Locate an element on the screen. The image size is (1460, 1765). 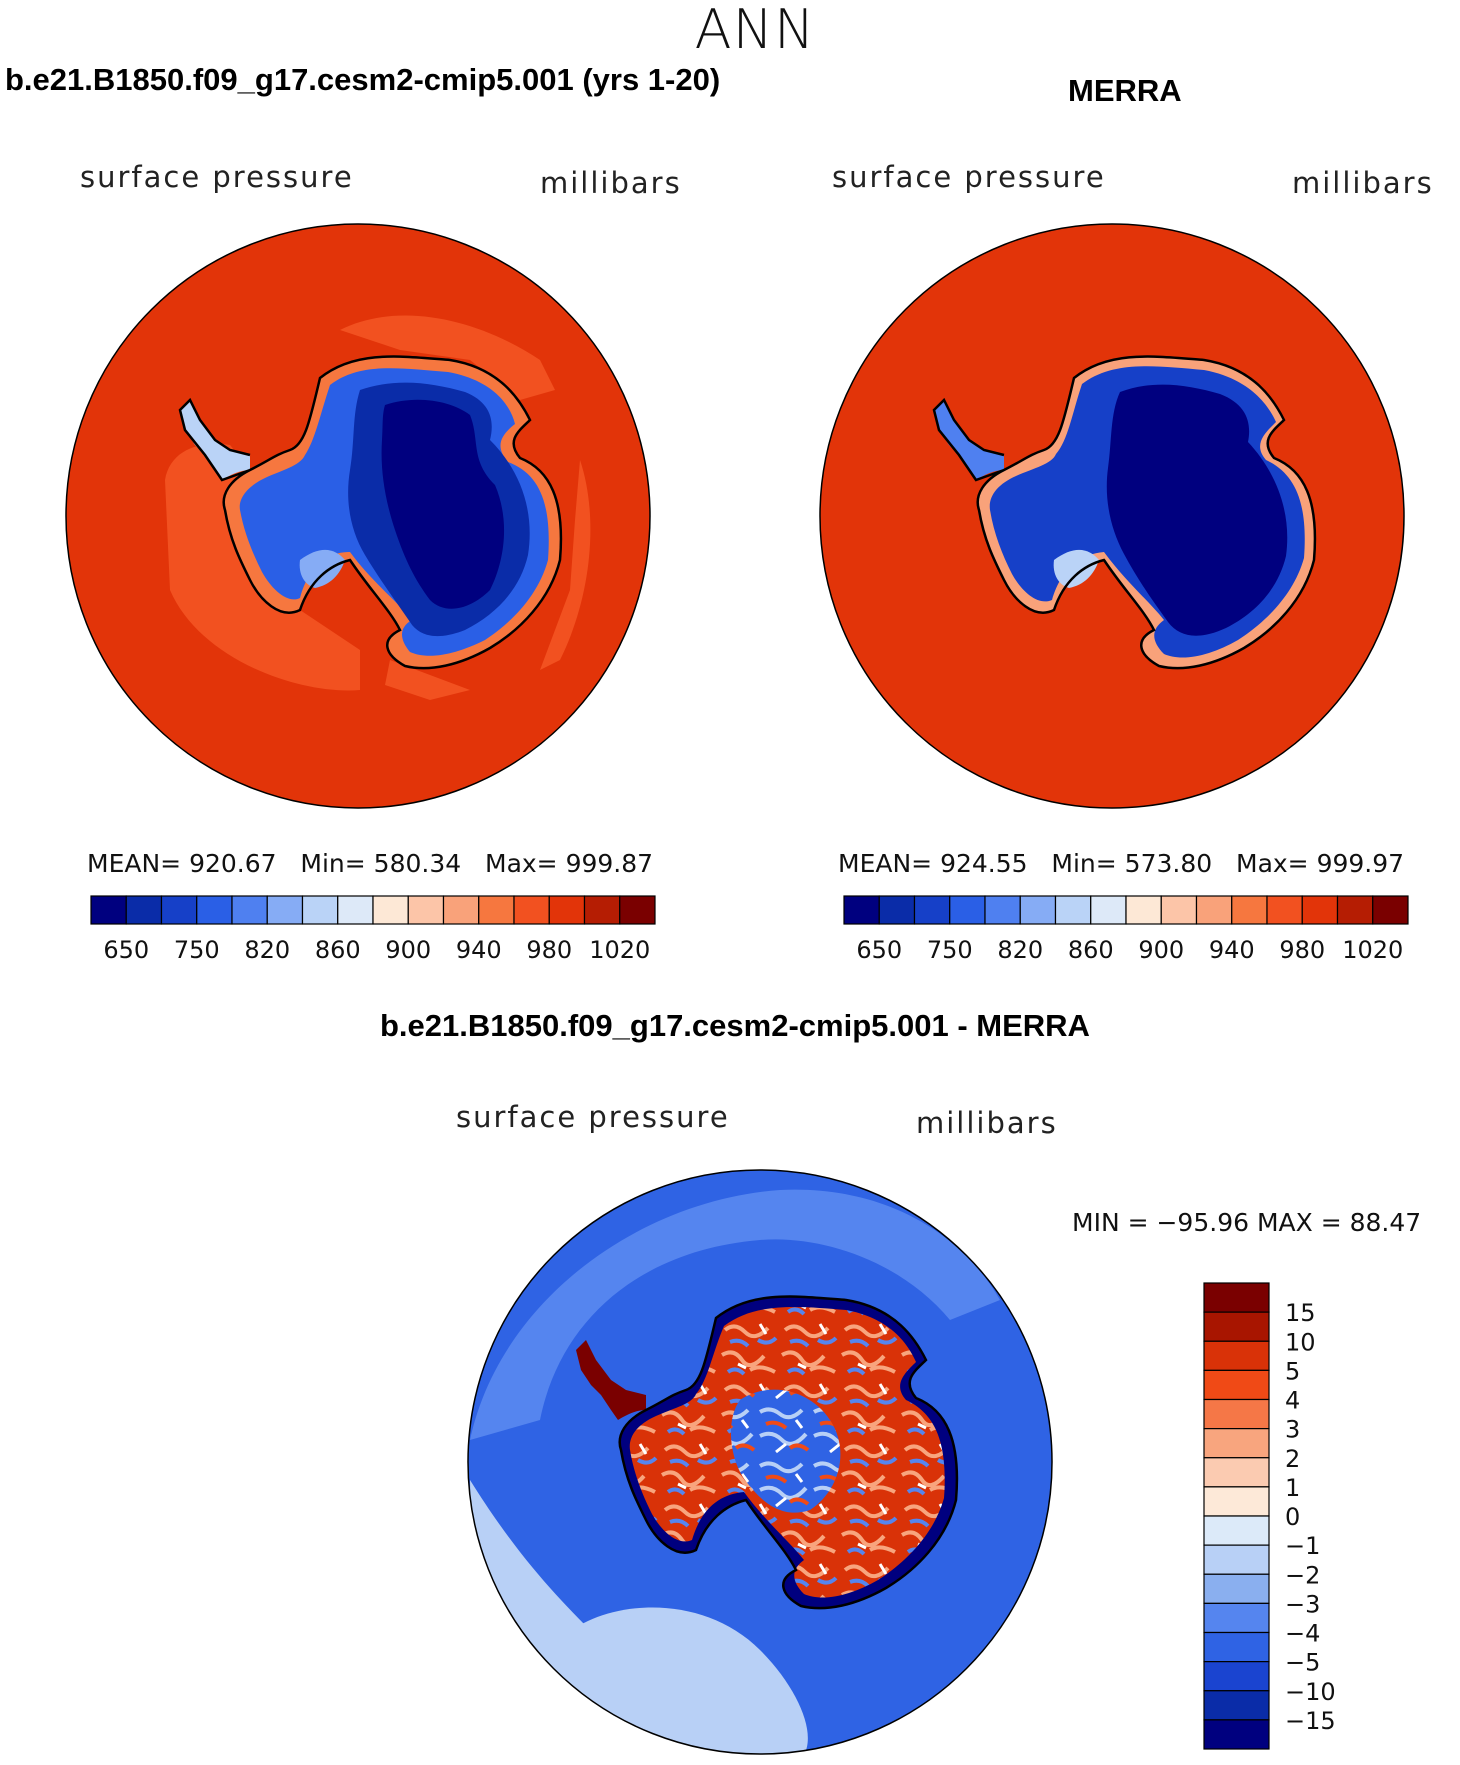
obs-variable-label: surface pressure is located at coordinates (969, 177).